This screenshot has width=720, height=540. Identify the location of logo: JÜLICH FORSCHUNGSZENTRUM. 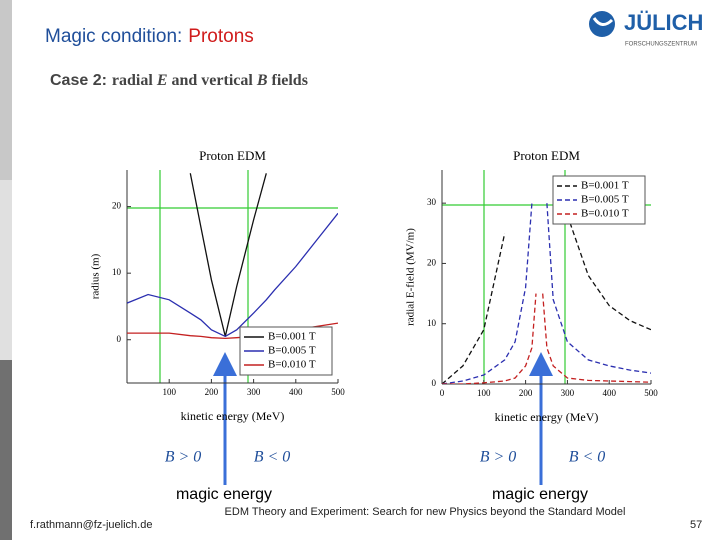
(646, 29).